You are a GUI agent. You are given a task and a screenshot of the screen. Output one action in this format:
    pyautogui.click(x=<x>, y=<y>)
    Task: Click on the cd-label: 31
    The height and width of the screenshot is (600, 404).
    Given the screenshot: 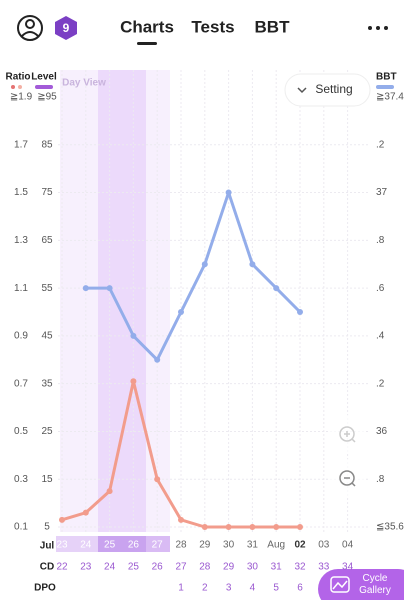 What is the action you would take?
    pyautogui.click(x=277, y=567)
    